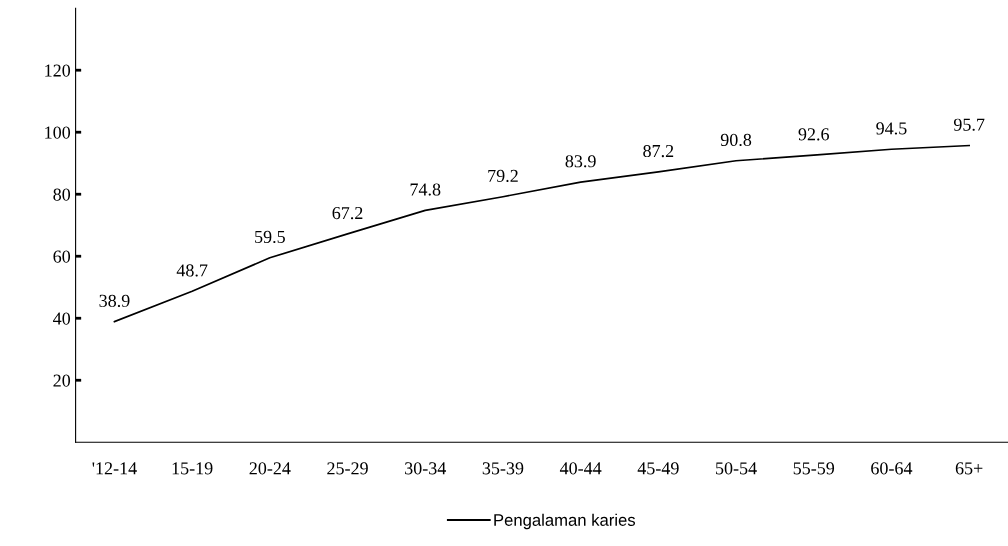 This screenshot has height=546, width=1008. What do you see at coordinates (565, 521) in the screenshot?
I see `legend-label: Pengalaman karies` at bounding box center [565, 521].